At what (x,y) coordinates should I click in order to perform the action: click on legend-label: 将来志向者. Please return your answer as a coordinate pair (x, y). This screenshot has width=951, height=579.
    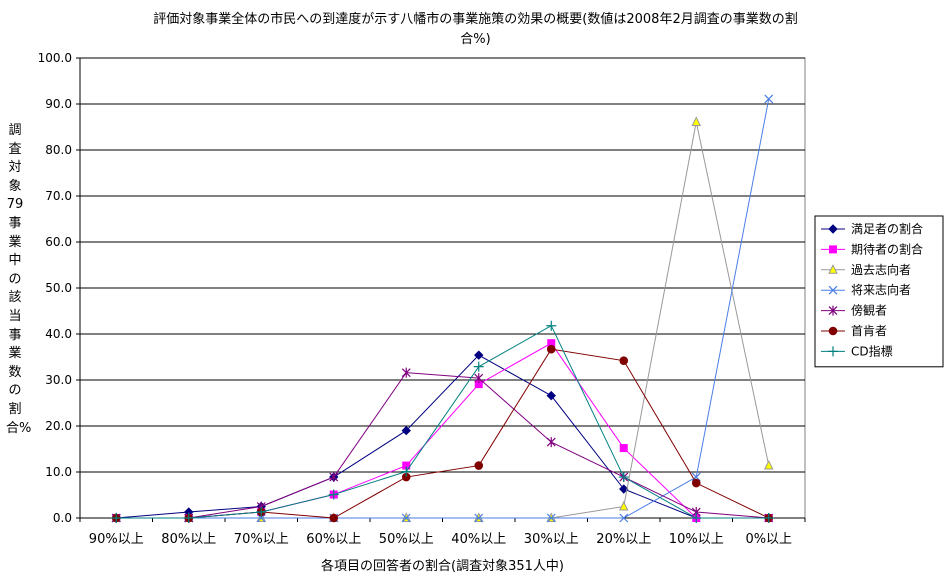
    Looking at the image, I should click on (881, 289).